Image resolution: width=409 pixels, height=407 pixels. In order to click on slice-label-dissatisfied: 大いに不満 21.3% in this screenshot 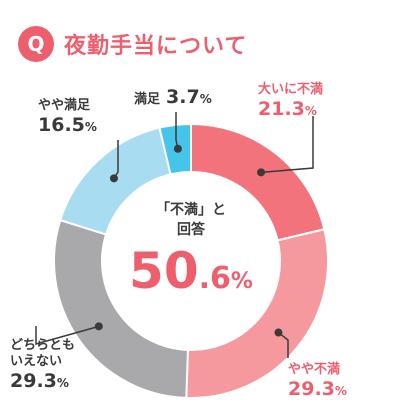, I will do `click(291, 101)`.